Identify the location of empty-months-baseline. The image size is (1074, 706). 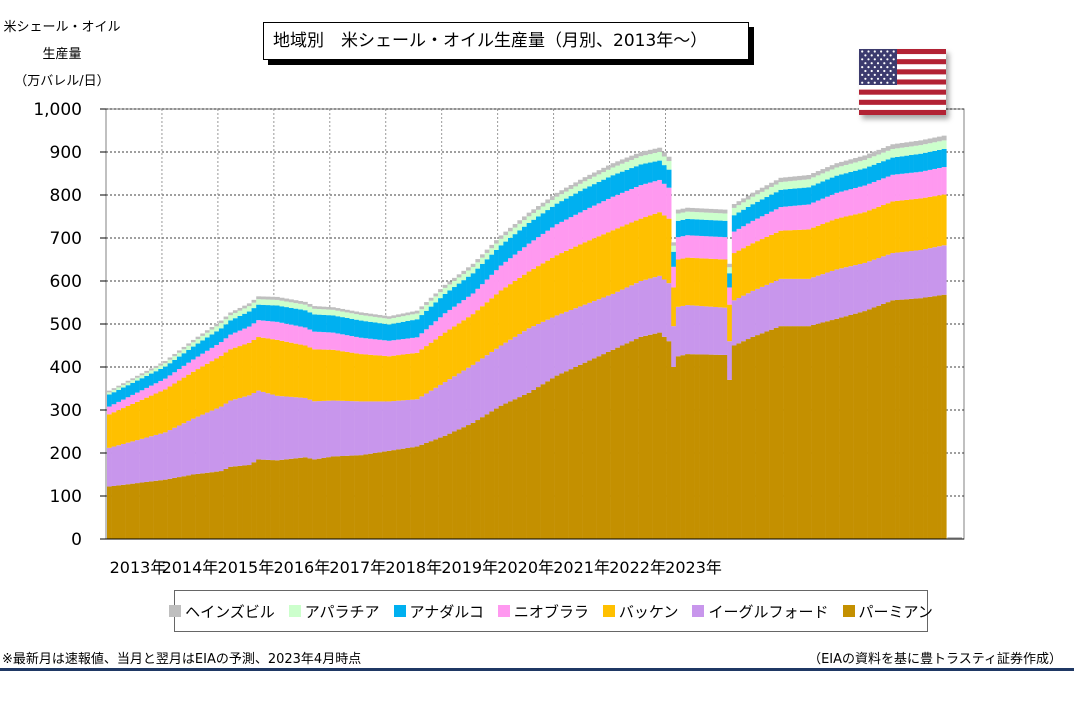
(954, 538).